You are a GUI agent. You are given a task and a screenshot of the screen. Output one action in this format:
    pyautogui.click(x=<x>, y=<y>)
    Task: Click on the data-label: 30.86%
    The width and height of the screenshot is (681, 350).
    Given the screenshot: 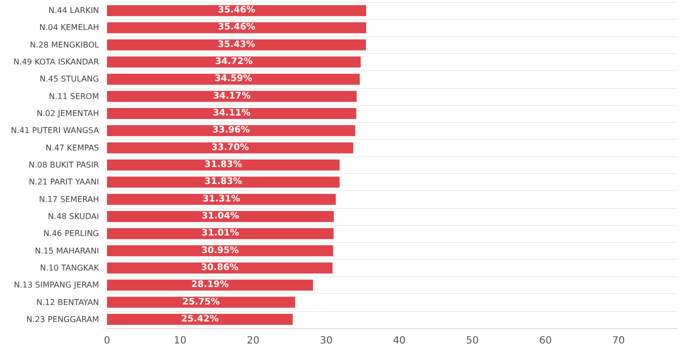 What is the action you would take?
    pyautogui.click(x=220, y=267)
    